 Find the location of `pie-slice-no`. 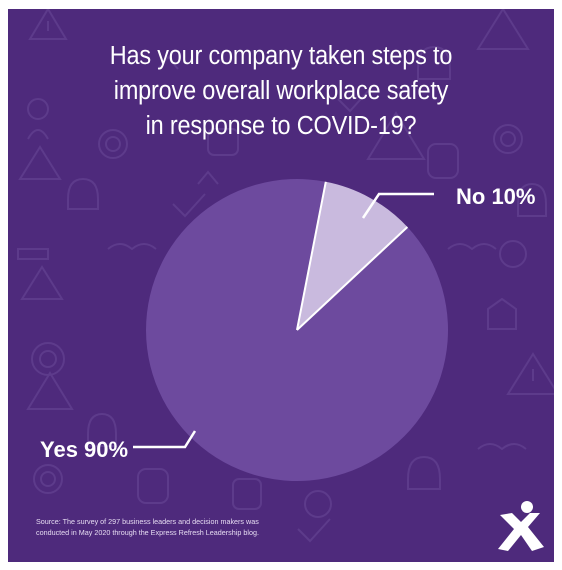

pie-slice-no is located at coordinates (352, 255).